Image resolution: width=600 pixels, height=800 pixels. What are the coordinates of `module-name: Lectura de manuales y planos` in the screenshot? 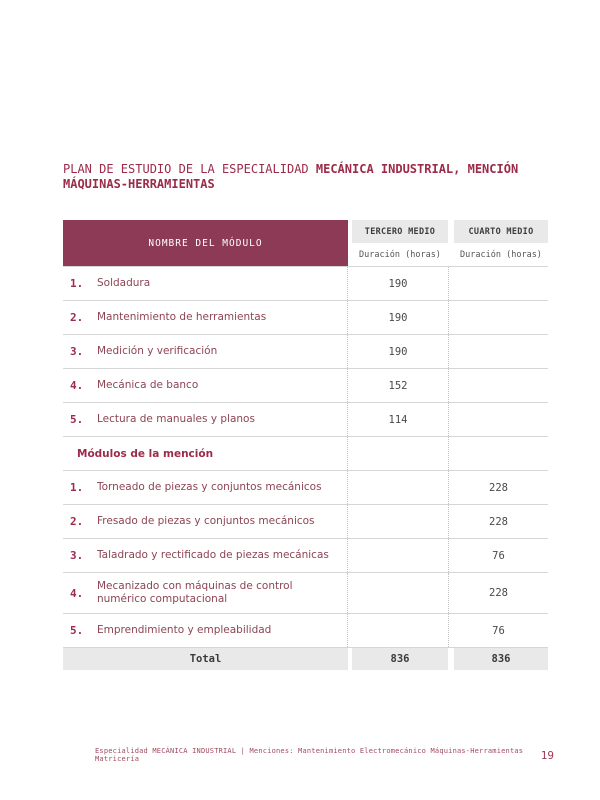 It's located at (176, 419).